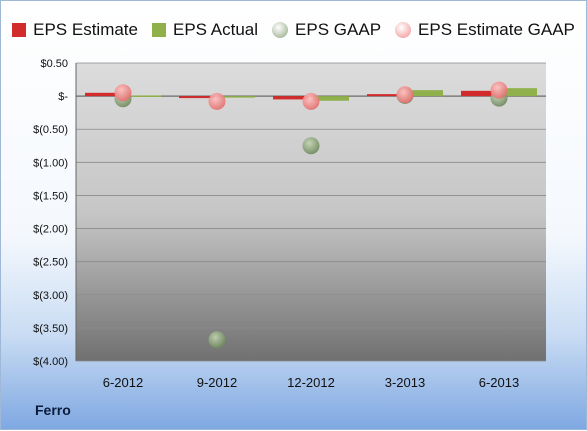 The image size is (587, 431). I want to click on company-name: Ferro, so click(53, 410).